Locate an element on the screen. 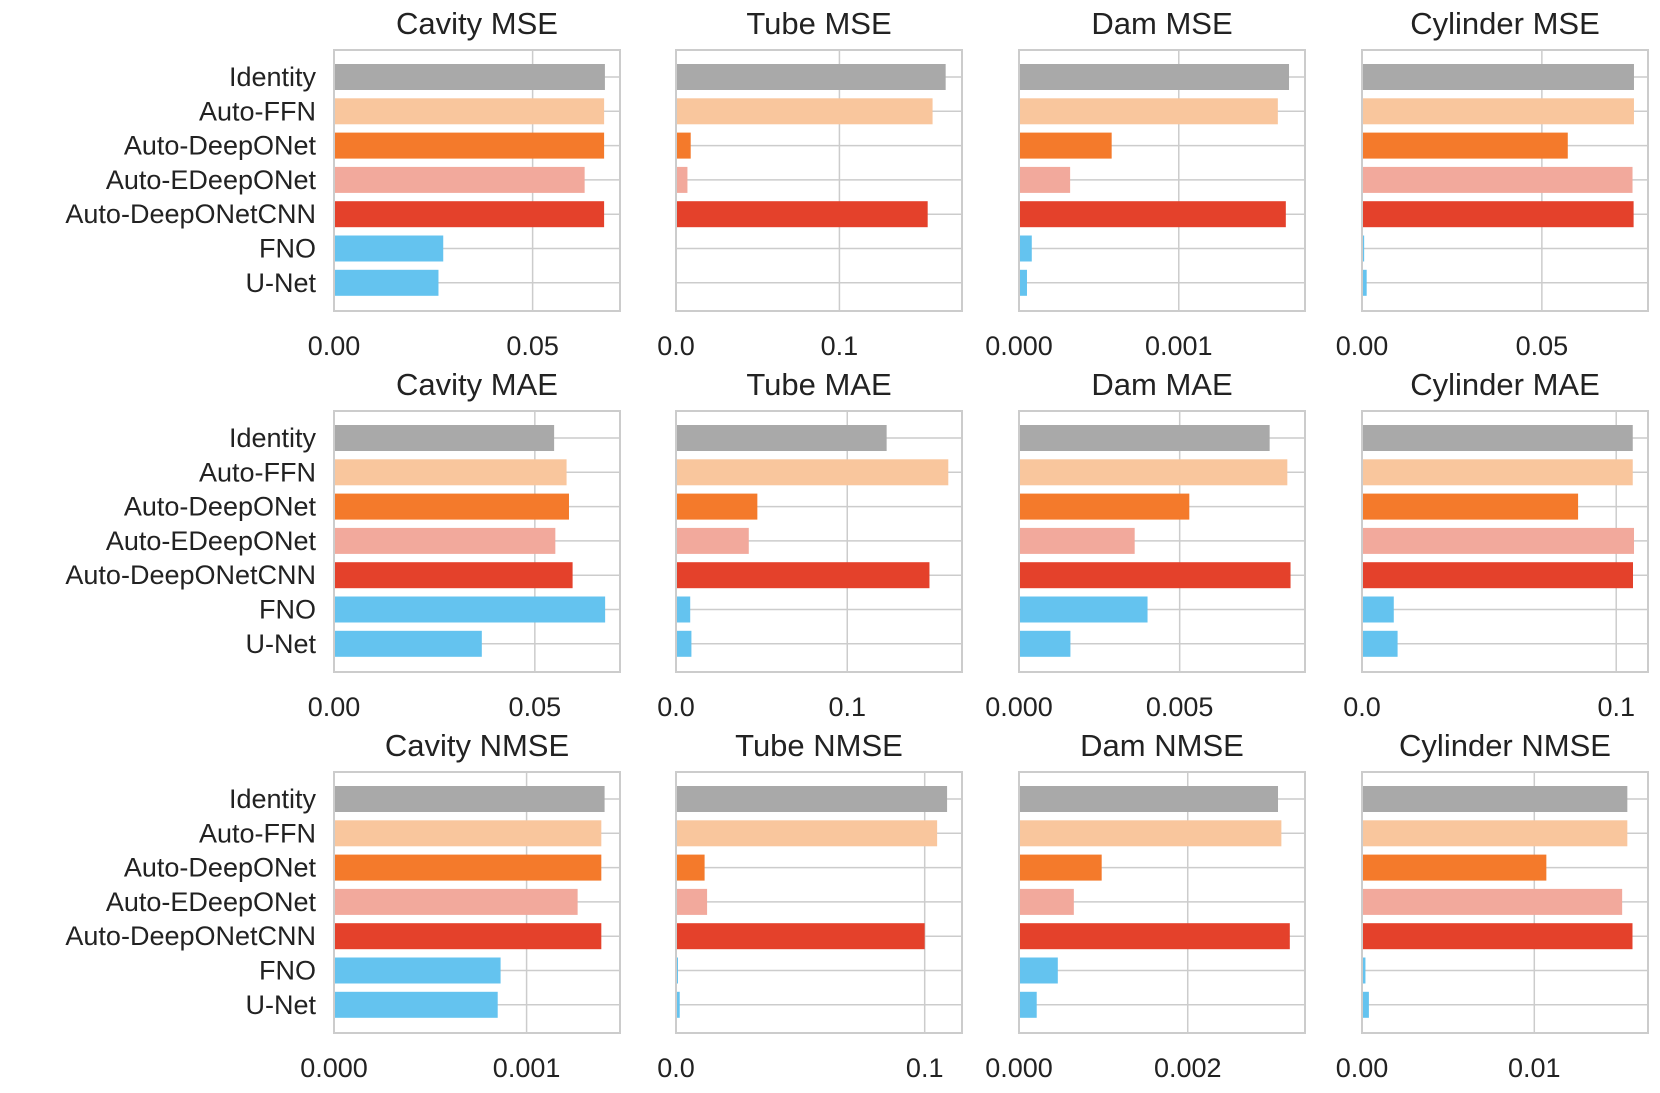 The height and width of the screenshot is (1093, 1660). x-tick-label: 0.0 is located at coordinates (676, 346).